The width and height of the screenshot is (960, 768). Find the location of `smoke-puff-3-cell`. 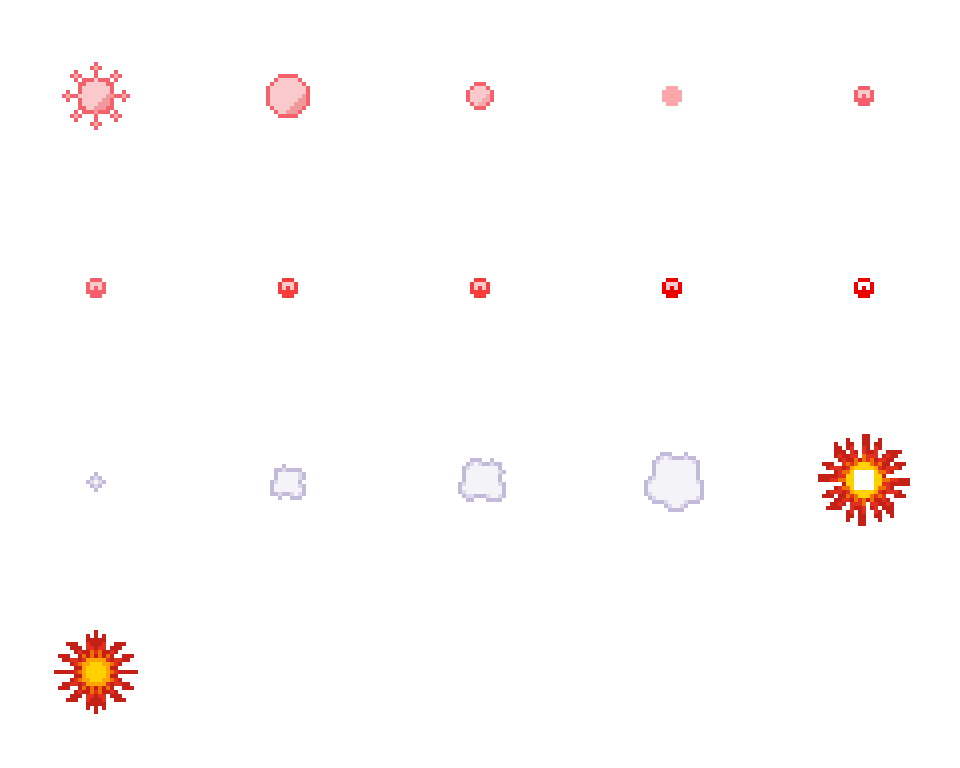

smoke-puff-3-cell is located at coordinates (482, 482).